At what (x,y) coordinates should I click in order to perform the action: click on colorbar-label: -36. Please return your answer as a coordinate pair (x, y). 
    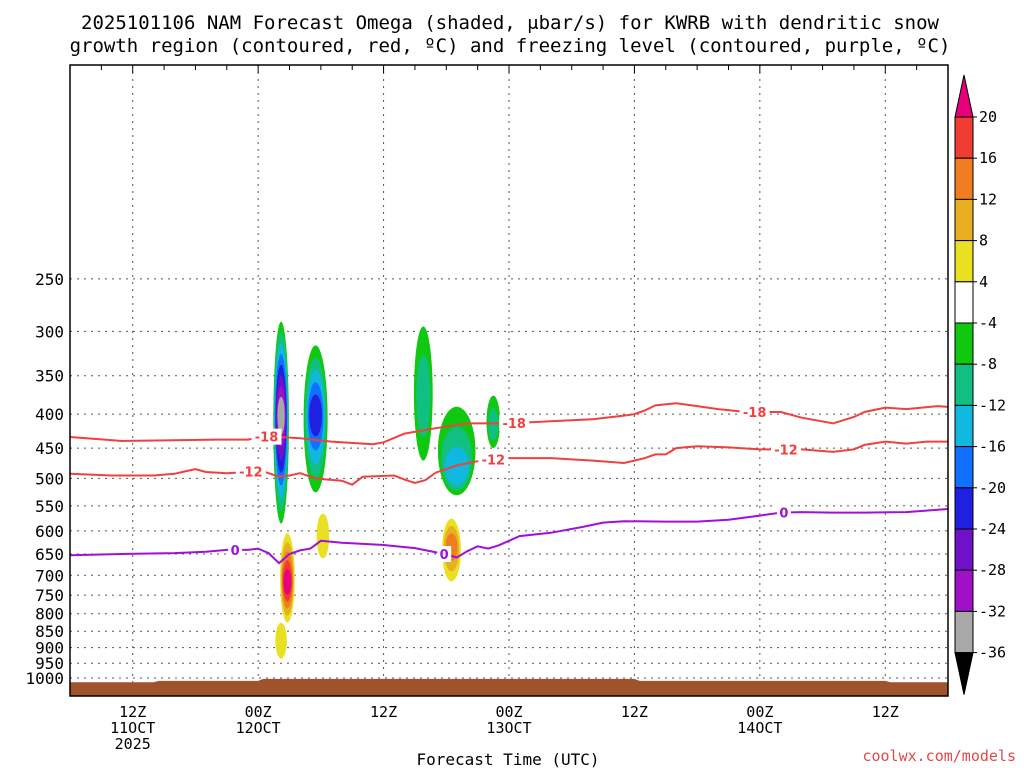
    Looking at the image, I should click on (992, 653).